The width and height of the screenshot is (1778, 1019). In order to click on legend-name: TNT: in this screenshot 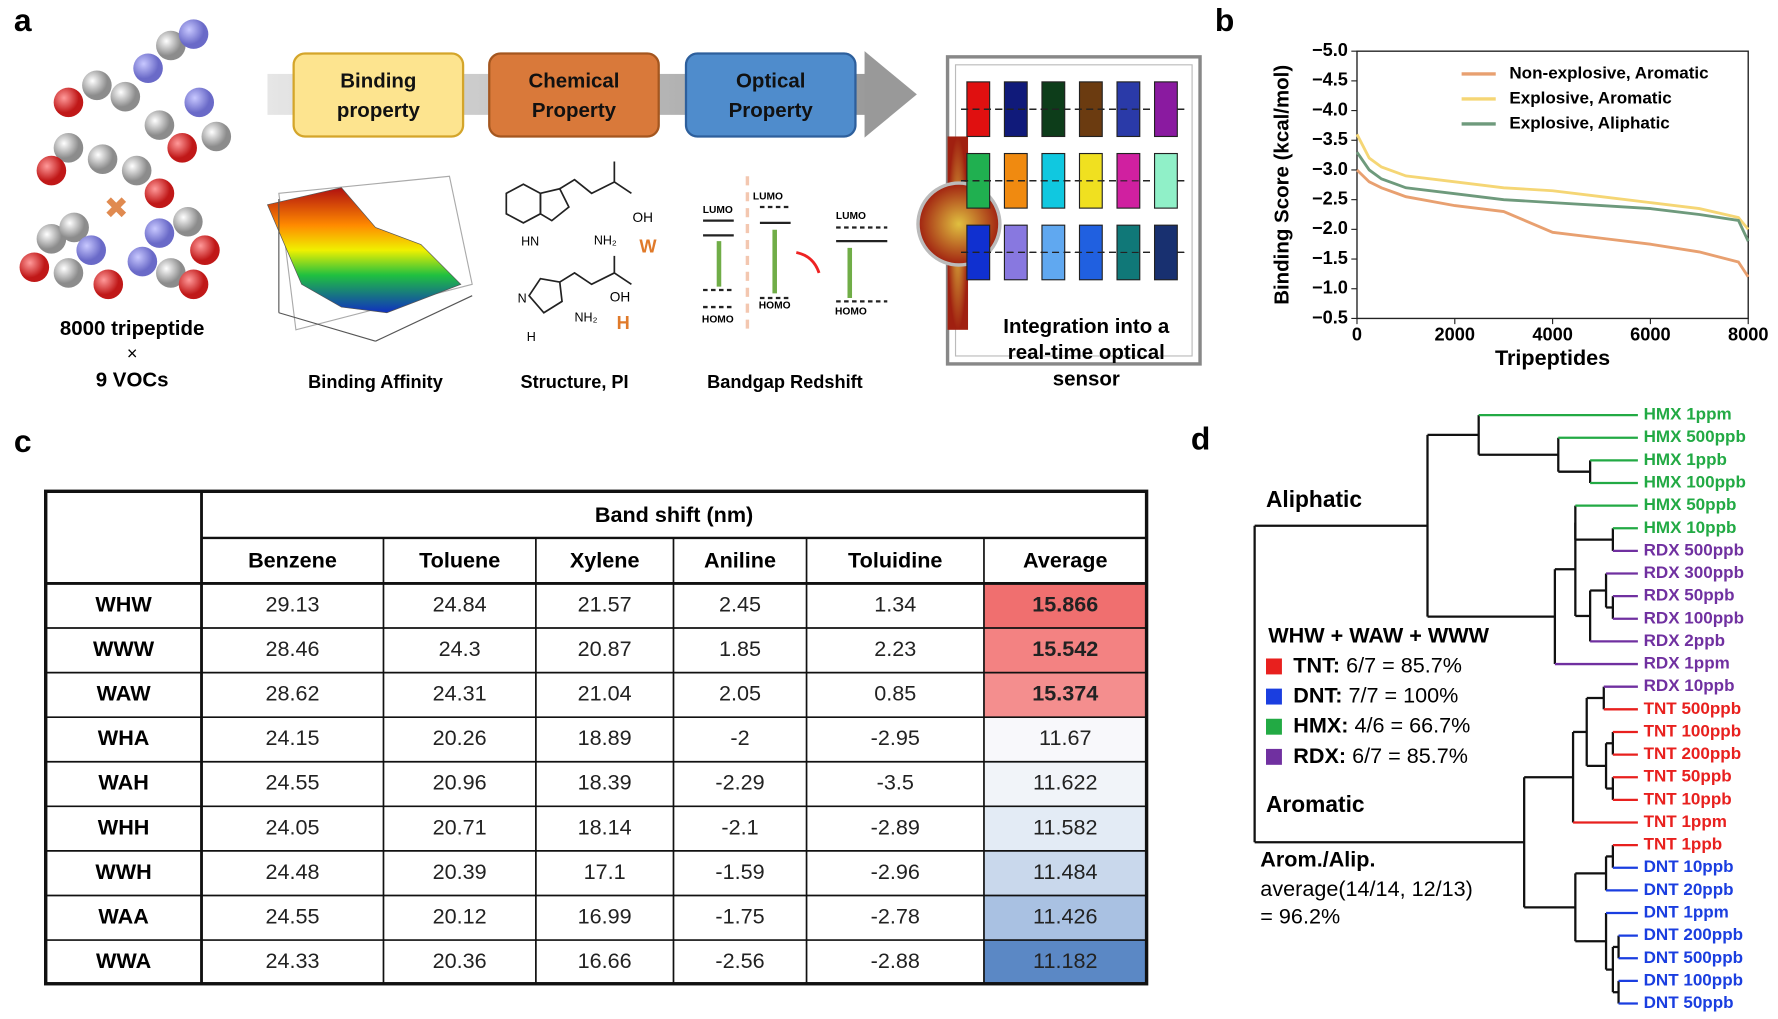, I will do `click(1316, 664)`.